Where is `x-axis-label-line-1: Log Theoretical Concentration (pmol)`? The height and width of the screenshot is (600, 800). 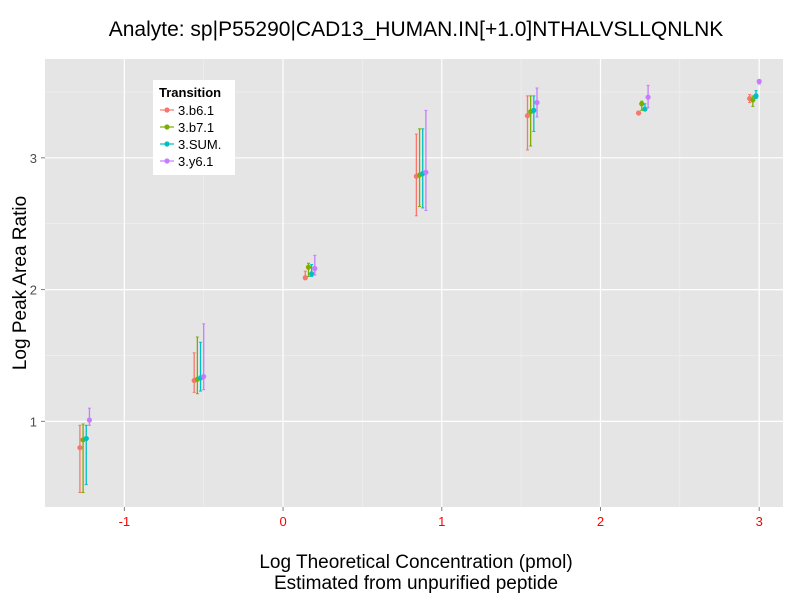
x-axis-label-line-1: Log Theoretical Concentration (pmol) is located at coordinates (415, 562).